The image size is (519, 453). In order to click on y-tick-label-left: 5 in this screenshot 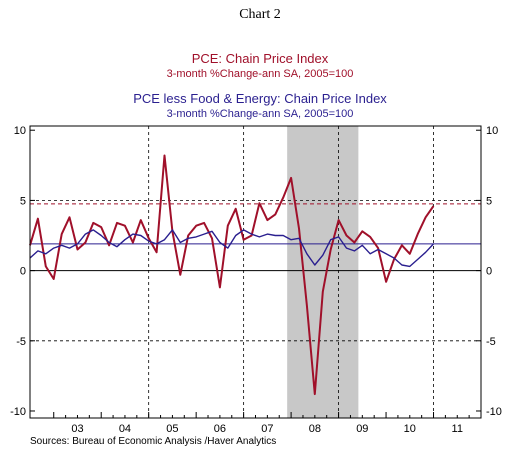, I will do `click(23, 201)`.